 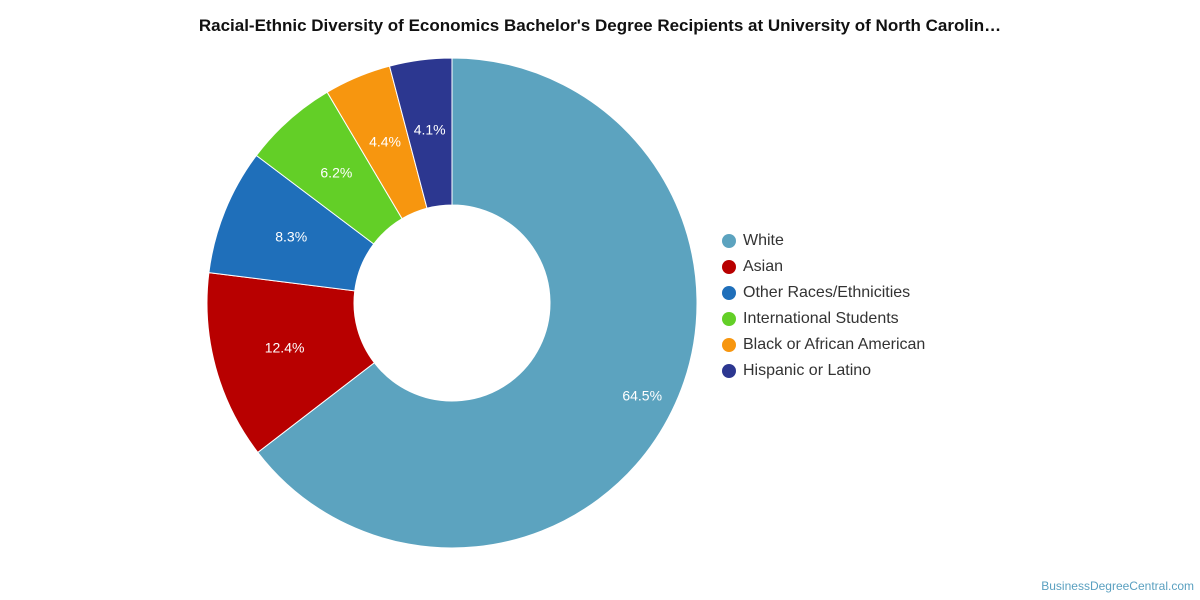 I want to click on legend-item-asian: Asian, so click(x=823, y=267).